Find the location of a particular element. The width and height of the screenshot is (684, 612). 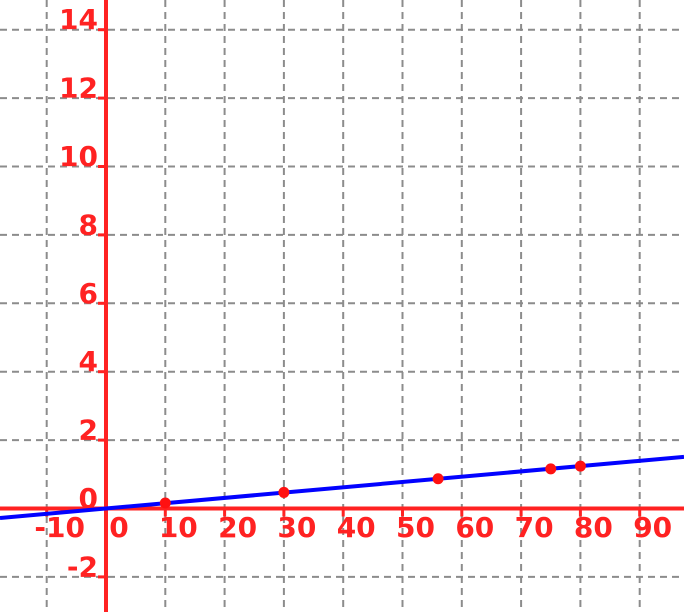

y-tick-label: 8 is located at coordinates (88, 224).